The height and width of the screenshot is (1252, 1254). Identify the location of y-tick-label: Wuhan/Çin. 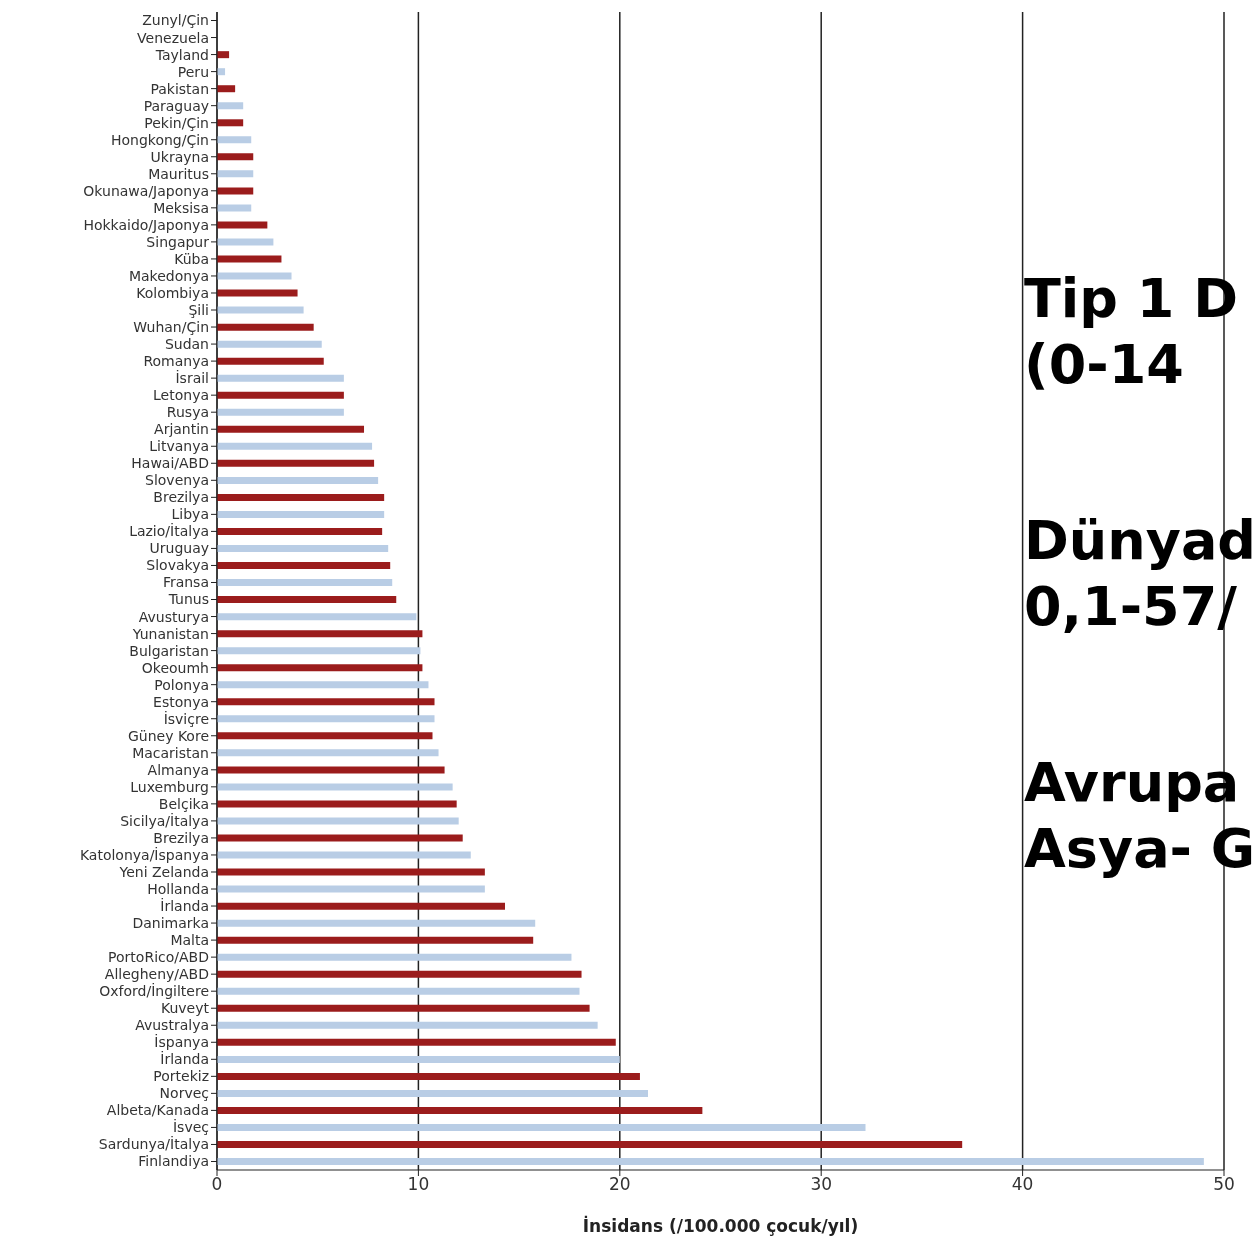
(171, 327).